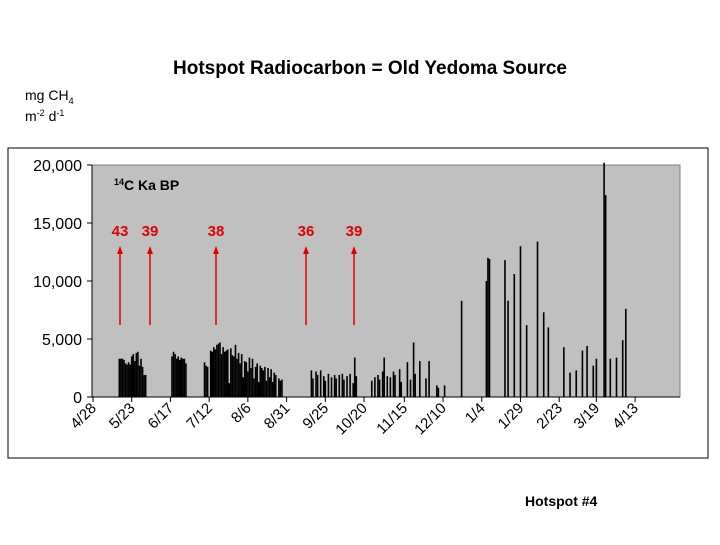 This screenshot has width=720, height=545. I want to click on x-tick-label: 11/15, so click(392, 419).